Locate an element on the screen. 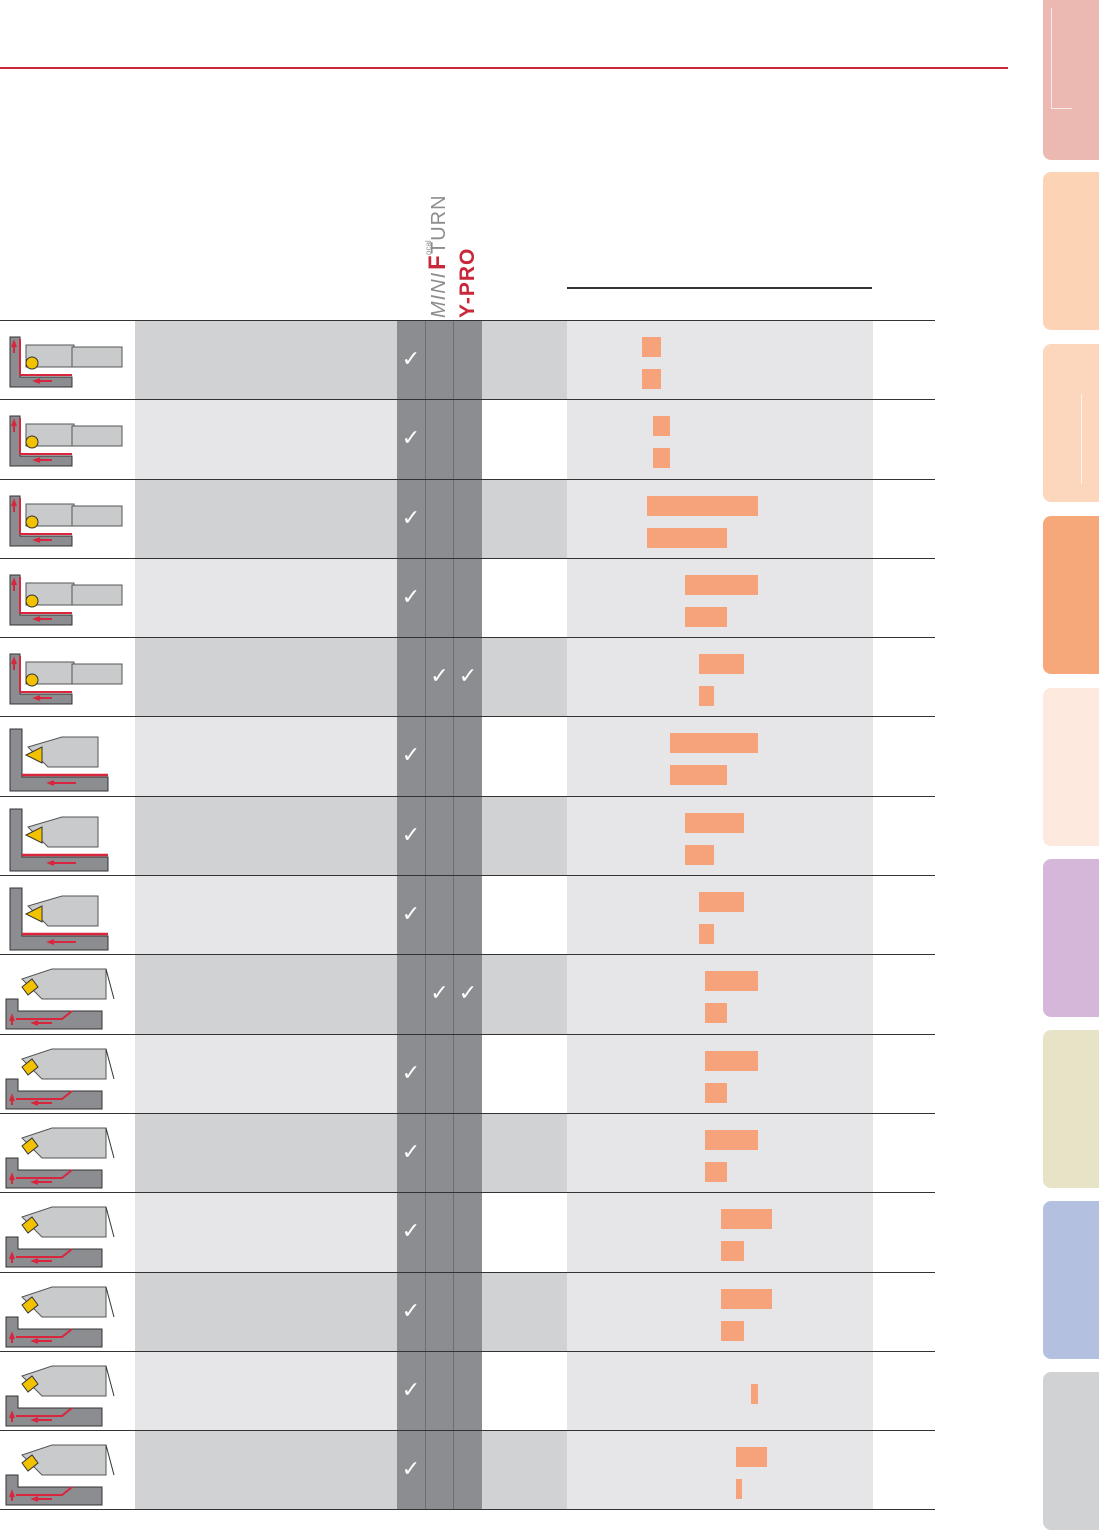 Image resolution: width=1099 pixels, height=1532 pixels. ypro-logo: Y-PRO is located at coordinates (467, 283).